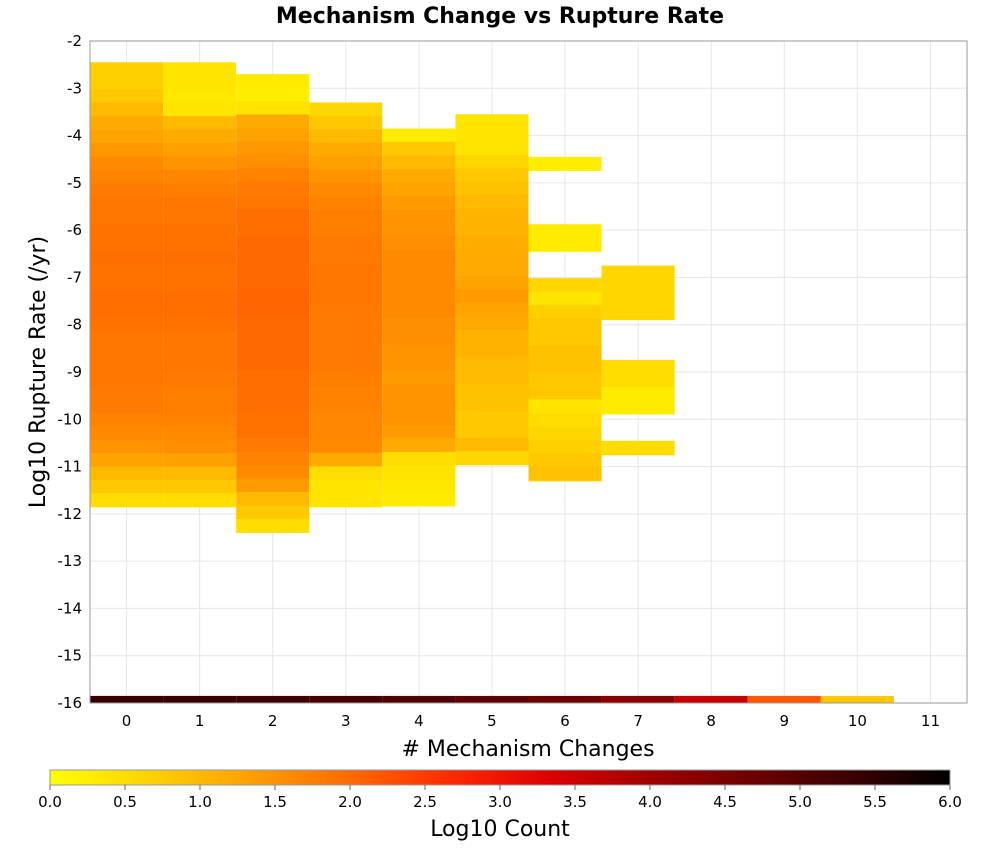  What do you see at coordinates (500, 777) in the screenshot?
I see `colorbar` at bounding box center [500, 777].